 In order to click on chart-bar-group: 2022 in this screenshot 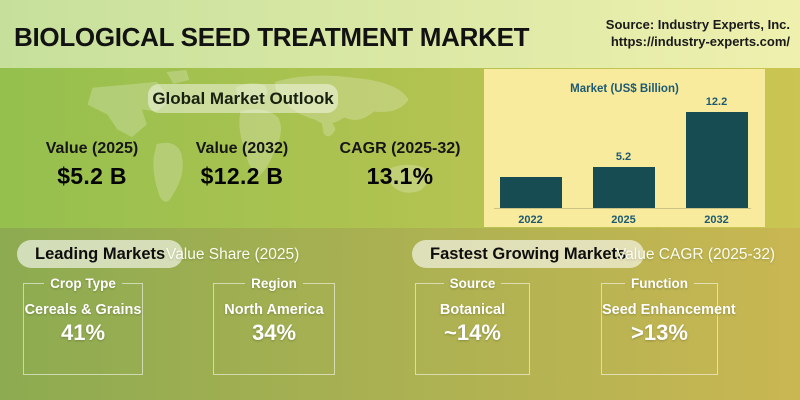, I will do `click(530, 148)`.